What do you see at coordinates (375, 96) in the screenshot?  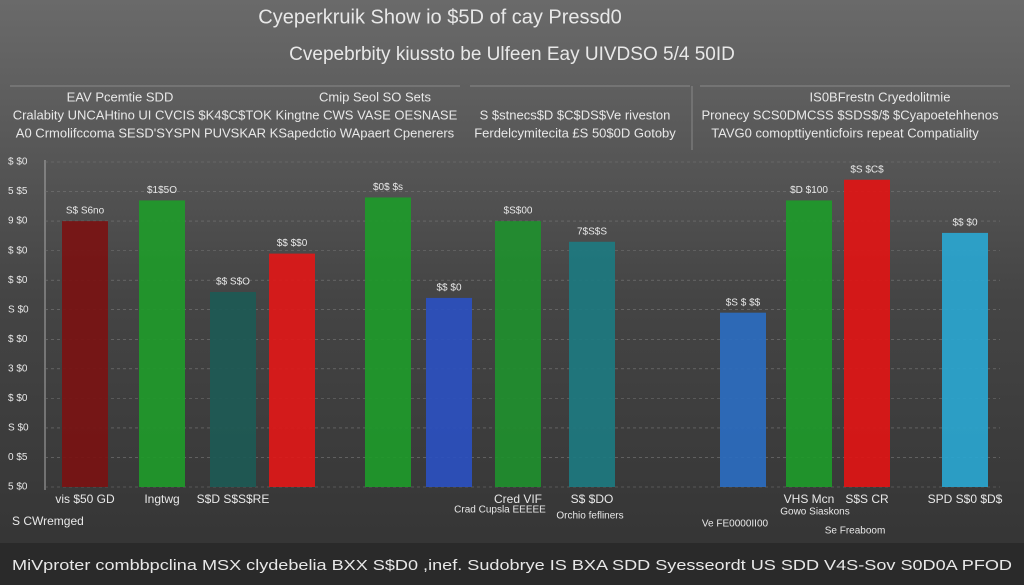 I see `panel-text: Cmip Seol SO Sets` at bounding box center [375, 96].